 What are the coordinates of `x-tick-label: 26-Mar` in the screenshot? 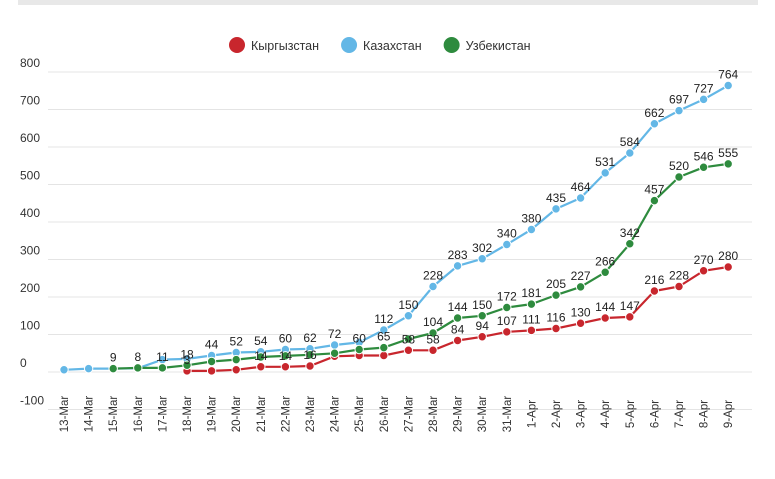 It's located at (385, 414).